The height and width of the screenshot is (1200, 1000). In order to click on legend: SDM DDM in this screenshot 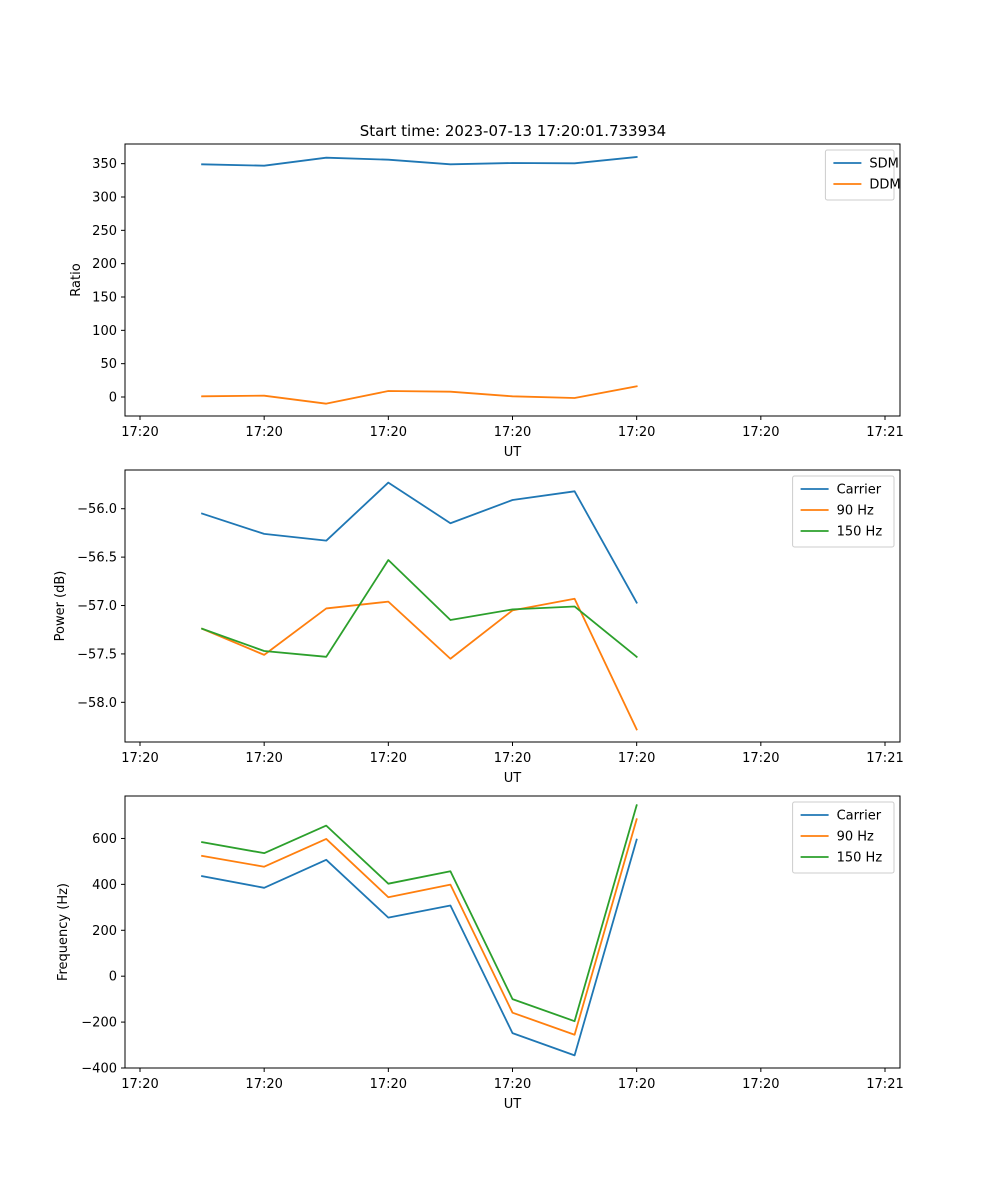, I will do `click(862, 175)`.